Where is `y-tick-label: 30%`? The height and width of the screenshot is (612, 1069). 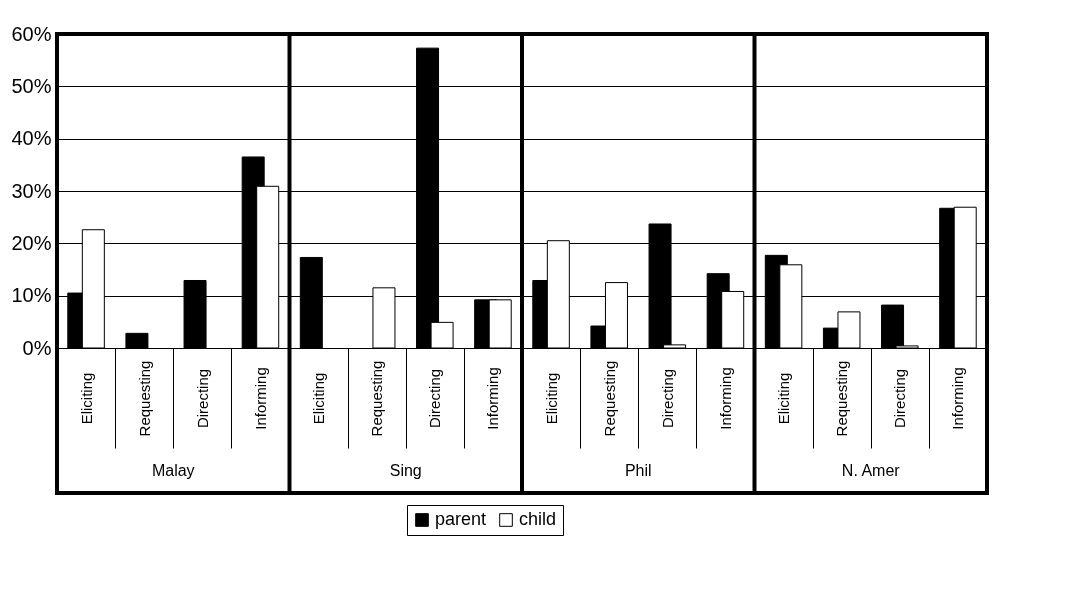
y-tick-label: 30% is located at coordinates (31, 190).